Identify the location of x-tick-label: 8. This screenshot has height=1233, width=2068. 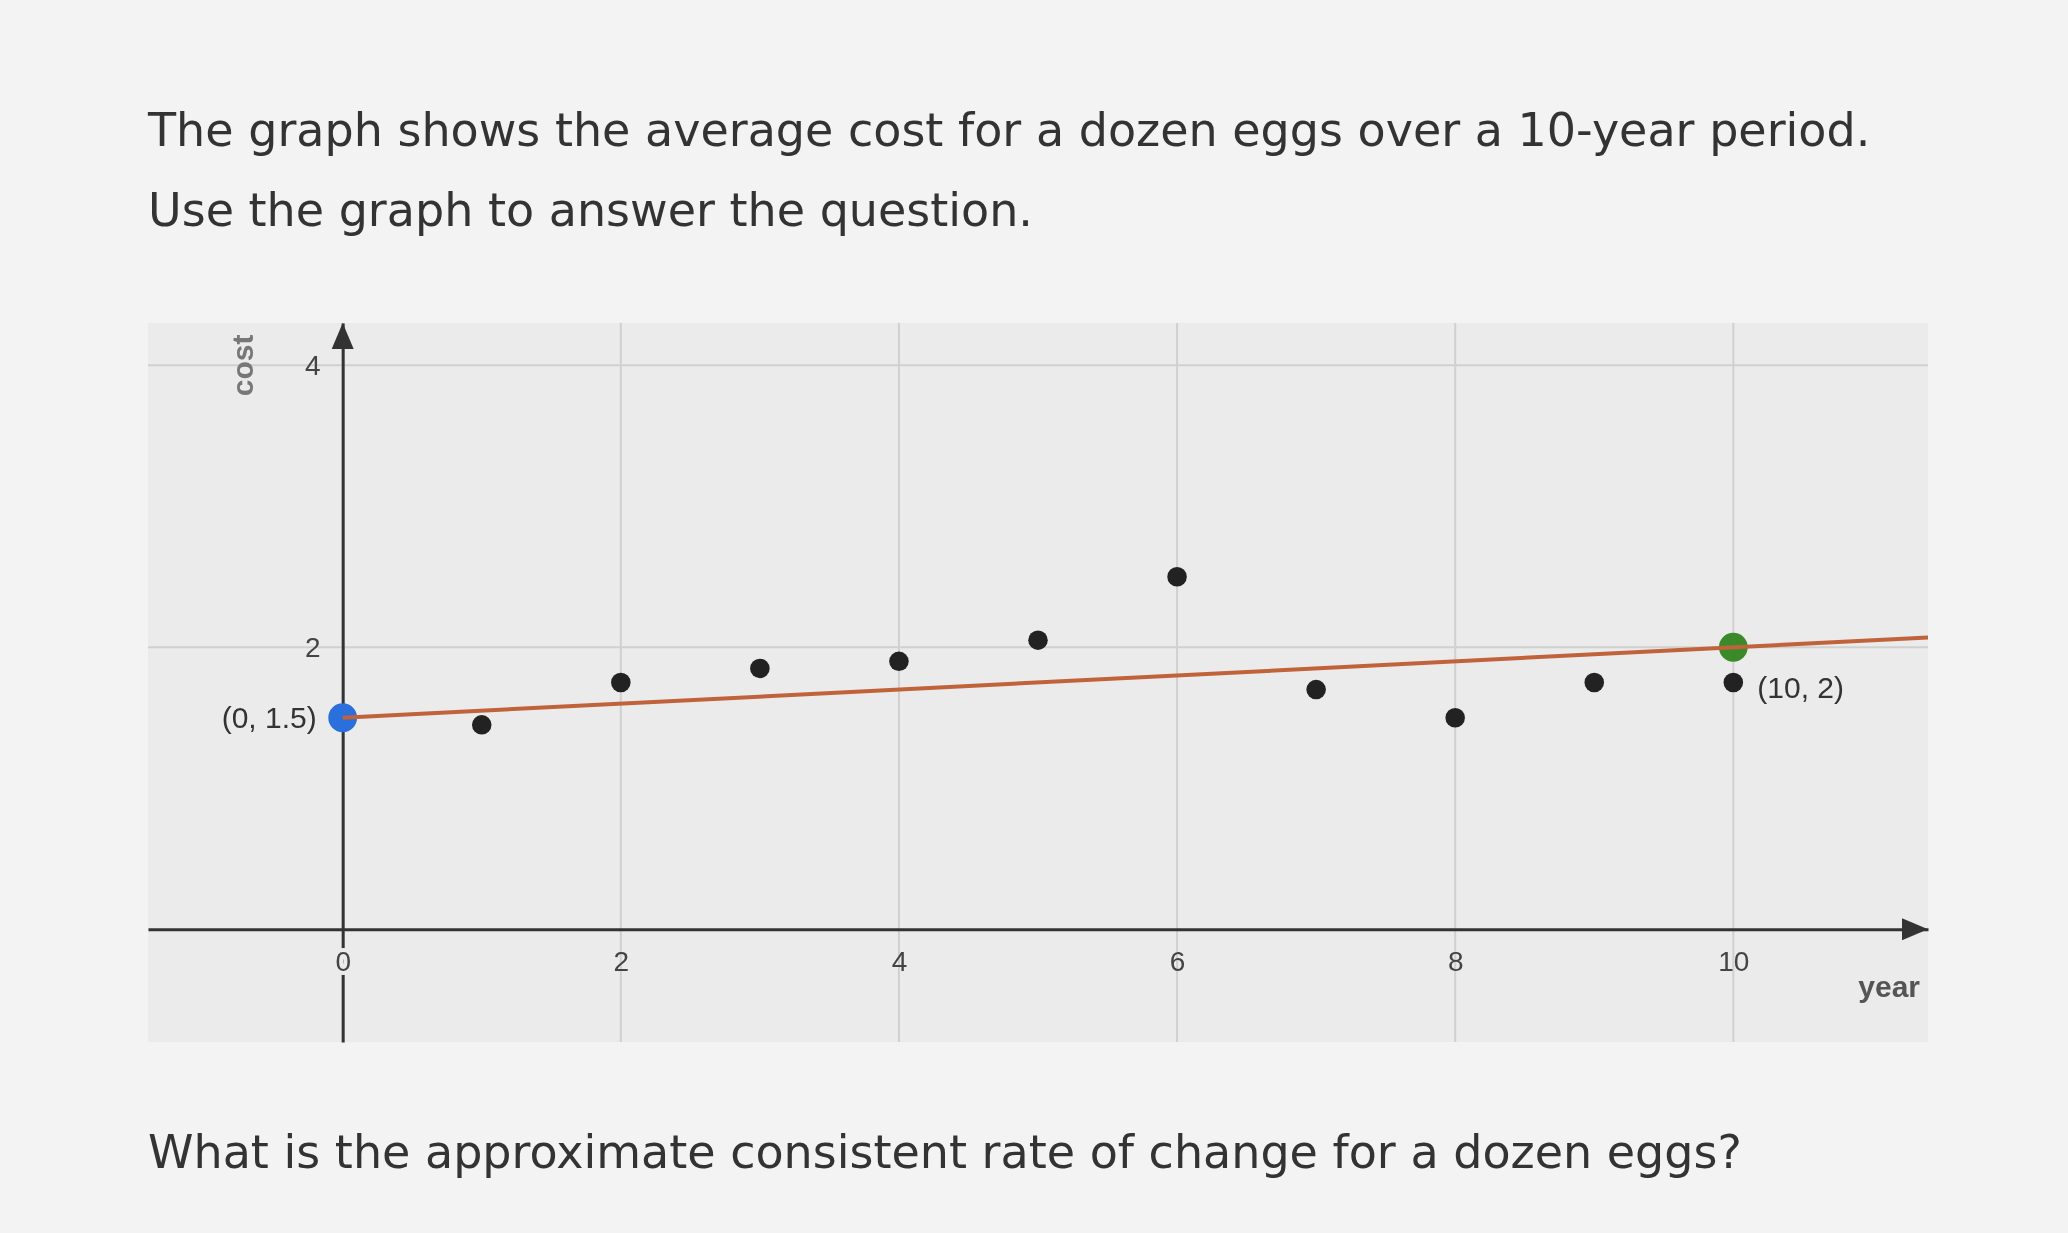
(1455, 962).